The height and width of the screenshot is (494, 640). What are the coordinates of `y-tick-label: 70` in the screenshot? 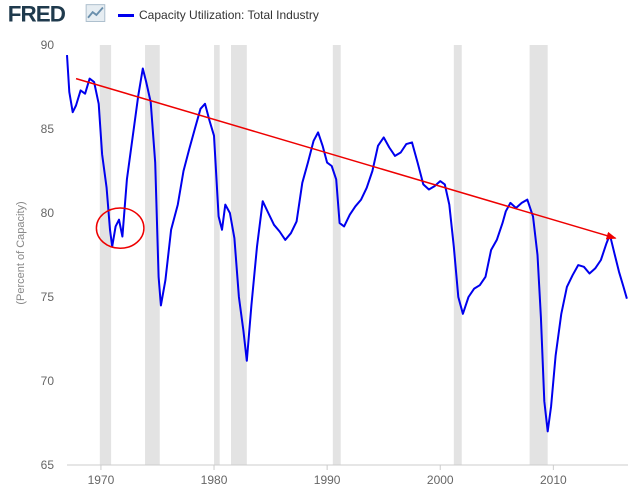 It's located at (48, 381).